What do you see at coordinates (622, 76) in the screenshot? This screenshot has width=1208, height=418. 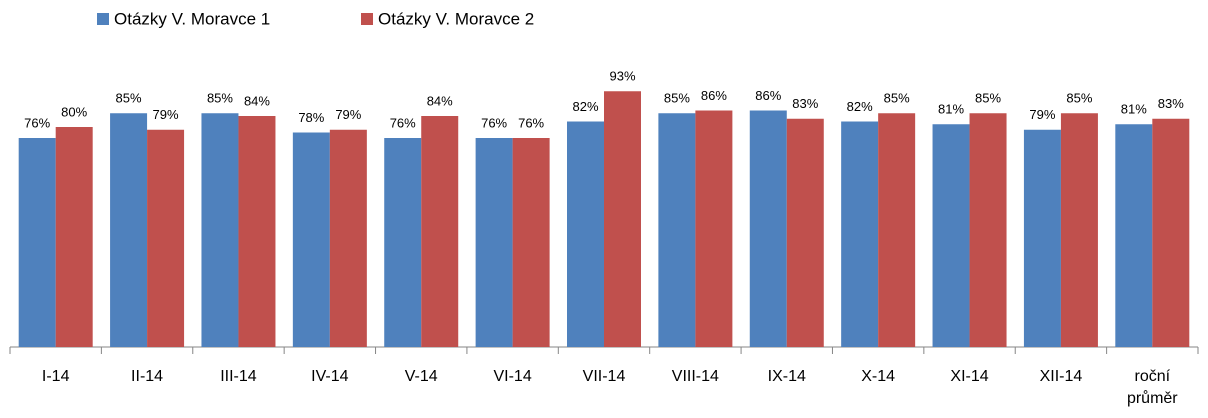 I see `data-label: 93%` at bounding box center [622, 76].